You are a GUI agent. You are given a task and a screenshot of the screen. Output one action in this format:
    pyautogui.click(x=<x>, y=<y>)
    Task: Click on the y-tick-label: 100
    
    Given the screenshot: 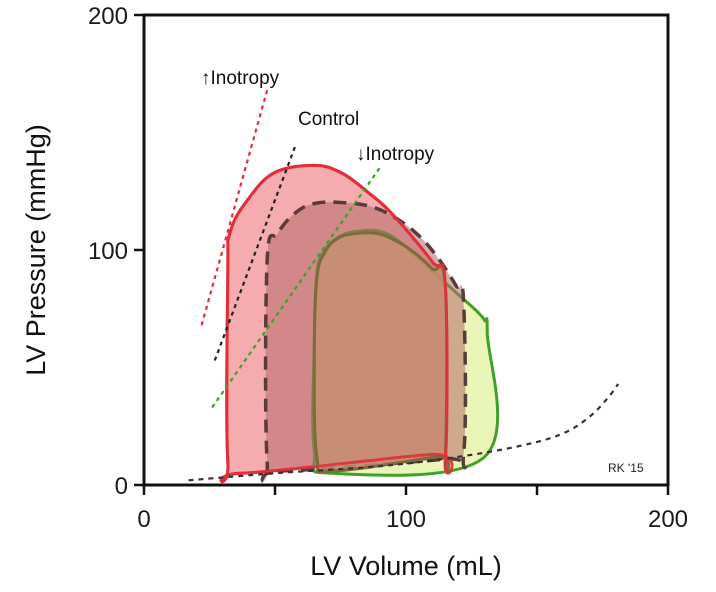 What is the action you would take?
    pyautogui.click(x=108, y=251)
    